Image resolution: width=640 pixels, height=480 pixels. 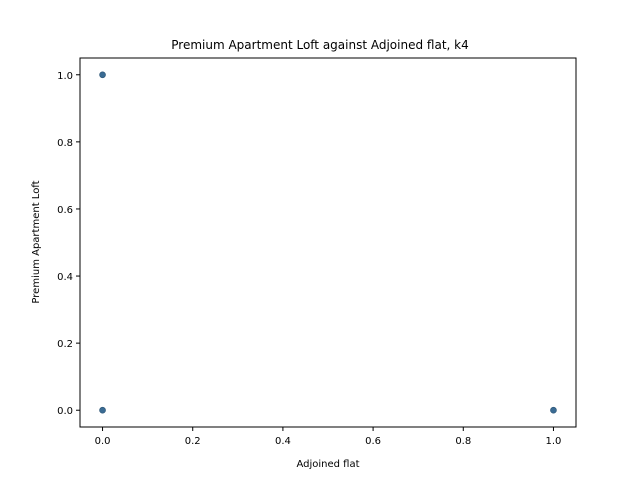 What do you see at coordinates (373, 441) in the screenshot?
I see `x-tick-label: 0.6` at bounding box center [373, 441].